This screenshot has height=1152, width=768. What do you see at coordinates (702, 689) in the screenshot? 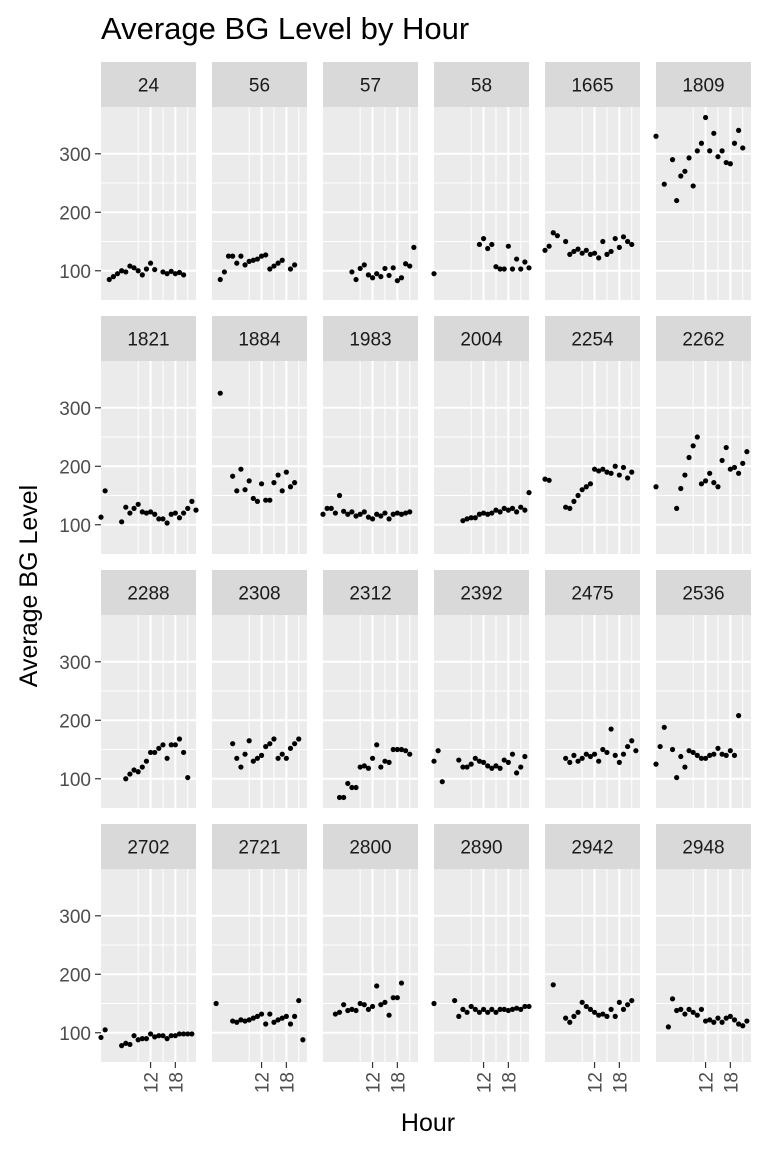
I see `facet-panel-2536: 2536` at bounding box center [702, 689].